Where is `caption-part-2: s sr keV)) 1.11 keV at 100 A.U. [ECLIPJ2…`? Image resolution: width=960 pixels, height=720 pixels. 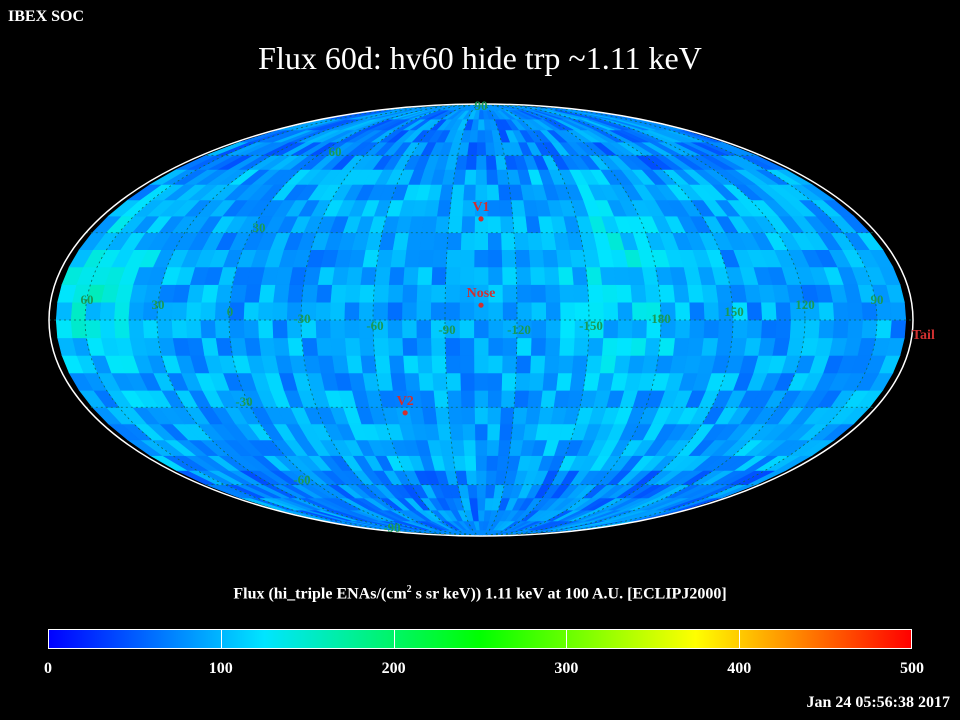 caption-part-2: s sr keV)) 1.11 keV at 100 A.U. [ECLIPJ2… is located at coordinates (569, 594).